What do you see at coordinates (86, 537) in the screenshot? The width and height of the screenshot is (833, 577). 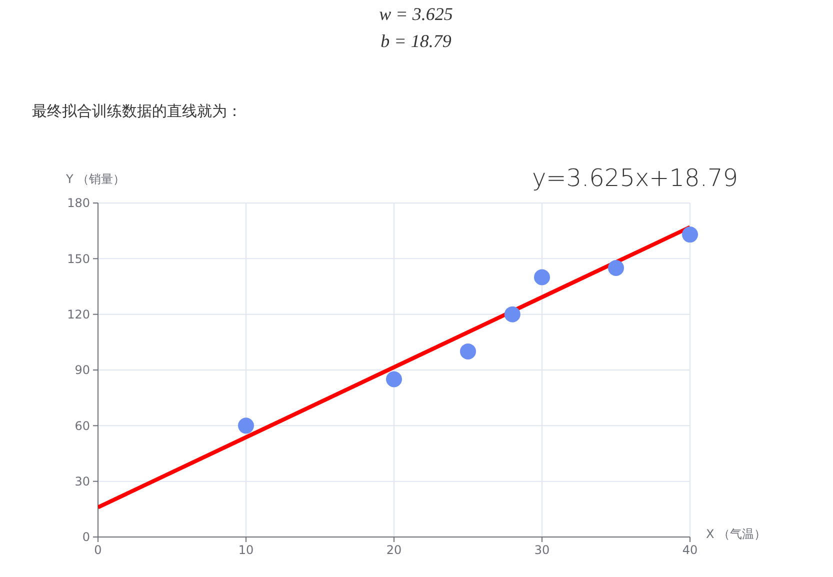 I see `y-tick-label: 0` at bounding box center [86, 537].